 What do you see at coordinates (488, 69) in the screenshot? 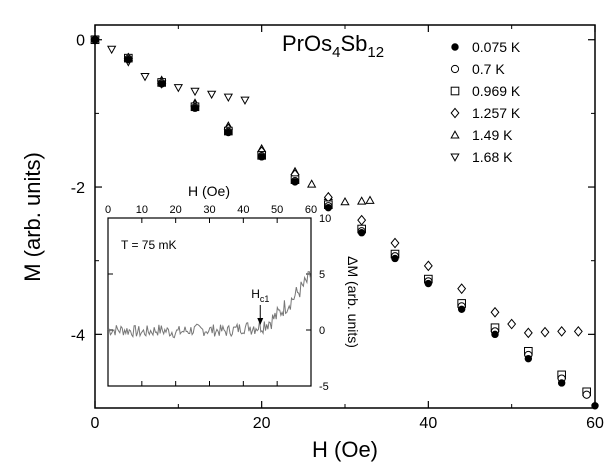
I see `legend-entry-label: 0.7 K` at bounding box center [488, 69].